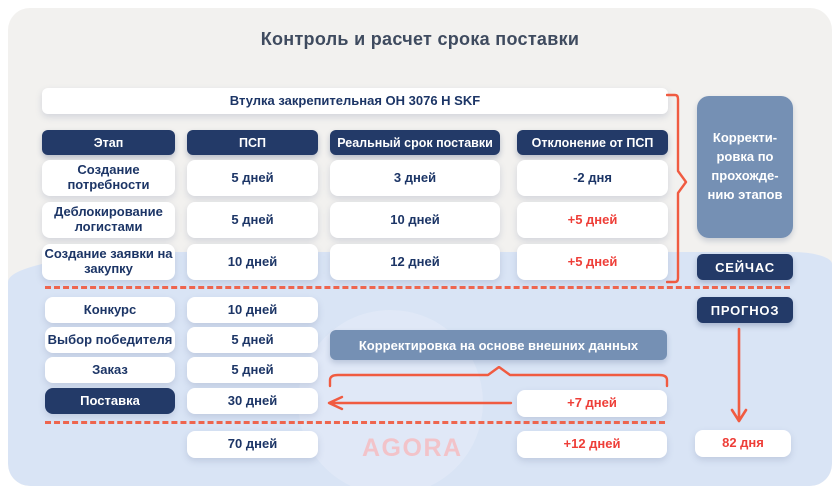 Image resolution: width=840 pixels, height=494 pixels. Describe the element at coordinates (498, 377) in the screenshot. I see `external-brace-icon` at that location.